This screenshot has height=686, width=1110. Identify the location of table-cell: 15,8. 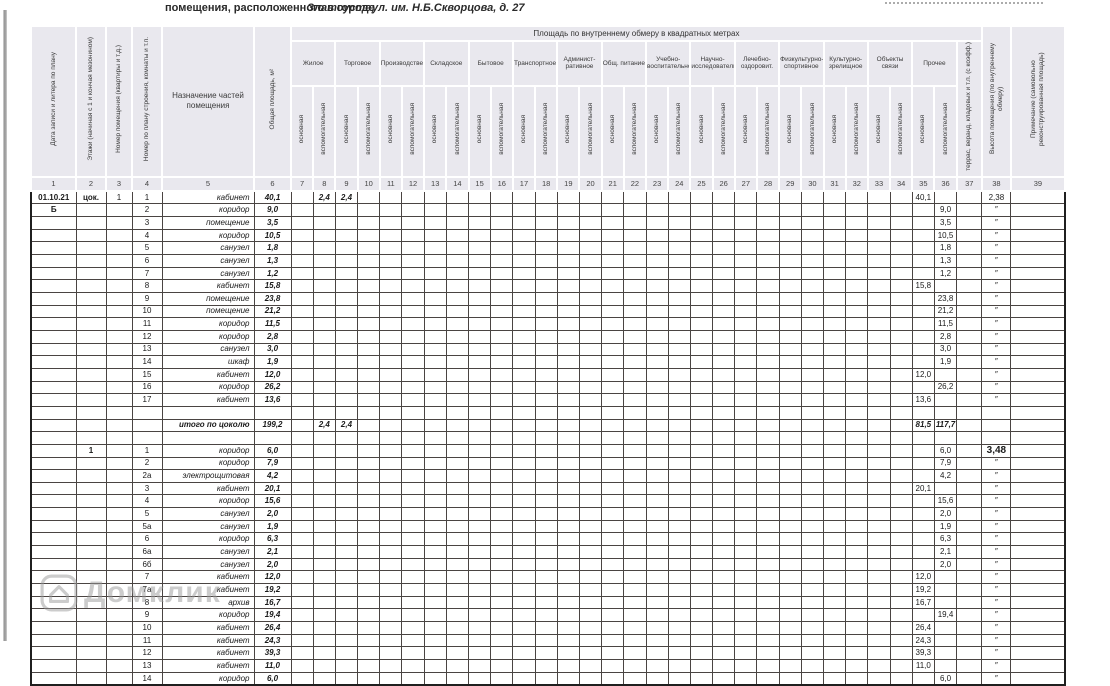
(923, 286).